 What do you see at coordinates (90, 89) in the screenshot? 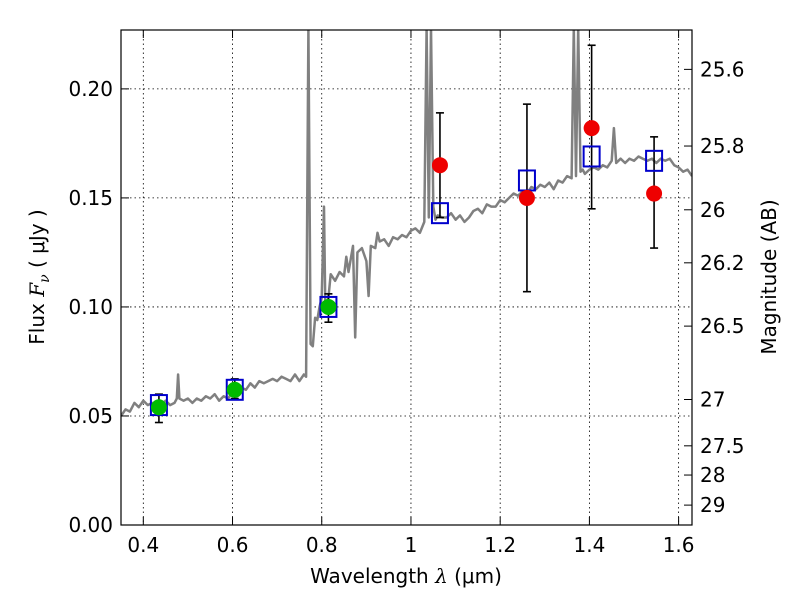
I see `y-tick-label: 0.20` at bounding box center [90, 89].